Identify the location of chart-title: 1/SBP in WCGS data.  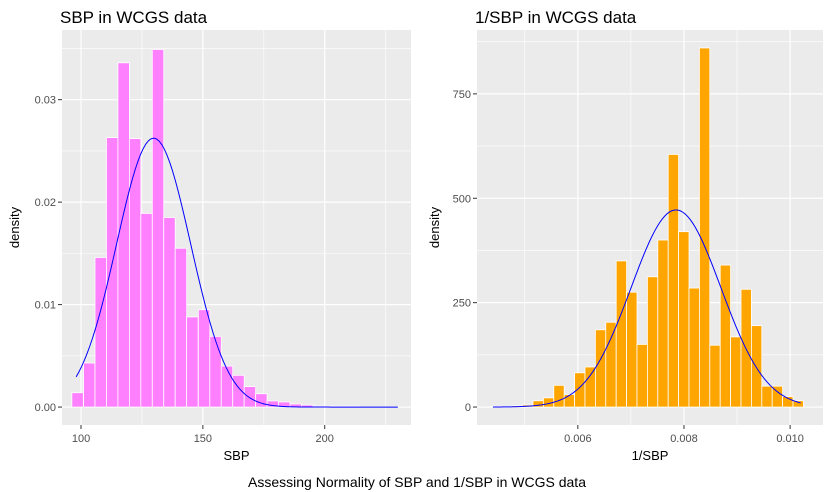
(556, 17).